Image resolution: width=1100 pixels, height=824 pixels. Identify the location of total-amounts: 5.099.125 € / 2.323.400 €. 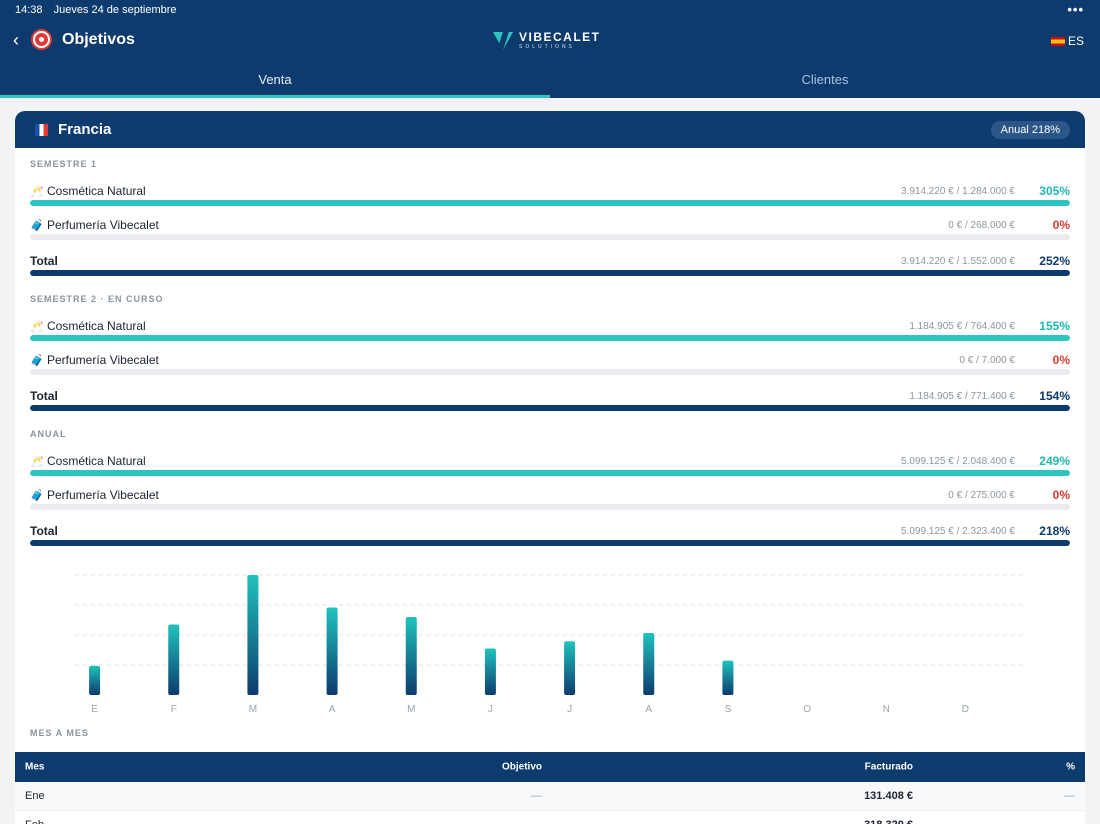
(958, 531).